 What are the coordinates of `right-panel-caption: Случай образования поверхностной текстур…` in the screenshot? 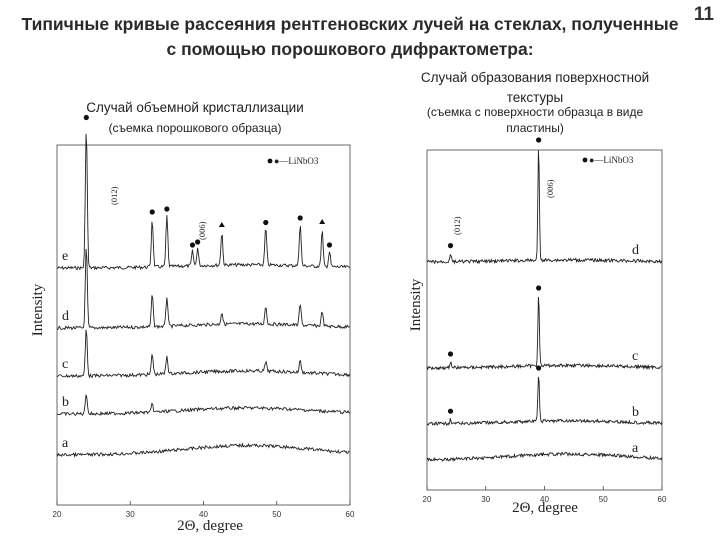 It's located at (535, 87).